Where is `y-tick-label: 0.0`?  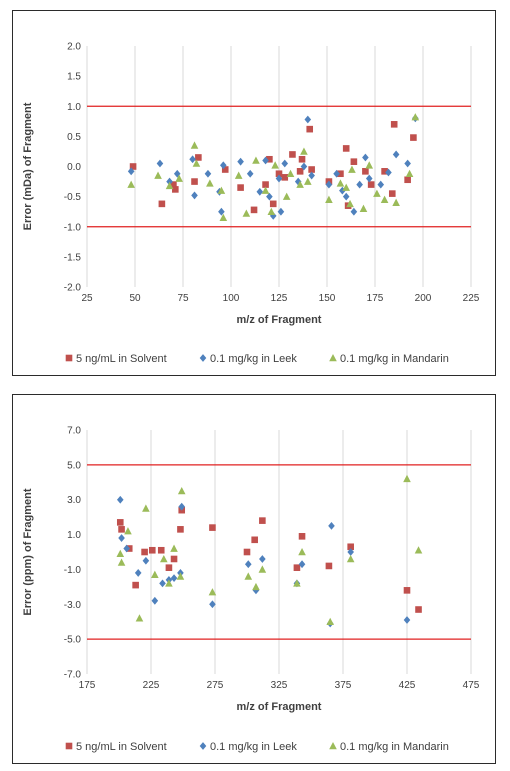 y-tick-label: 0.0 is located at coordinates (74, 167).